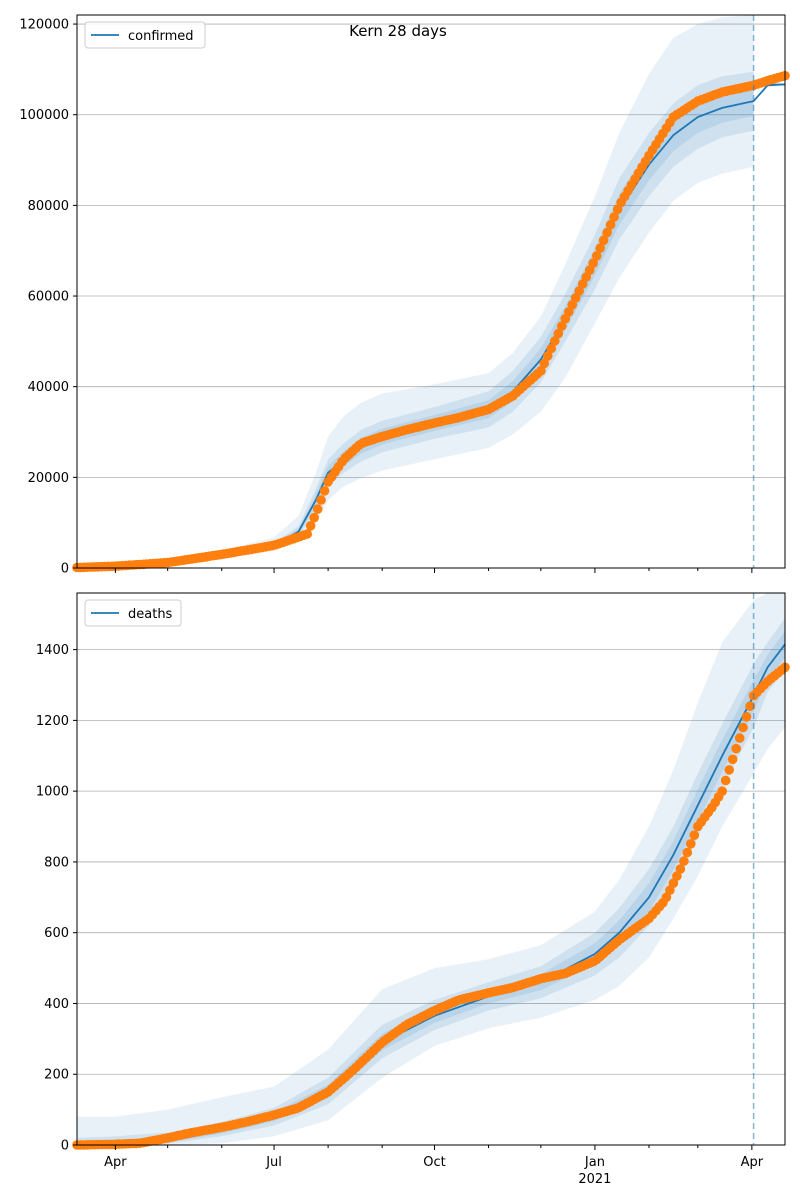 The width and height of the screenshot is (800, 1204). I want to click on y-tick-label: 60000, so click(48, 297).